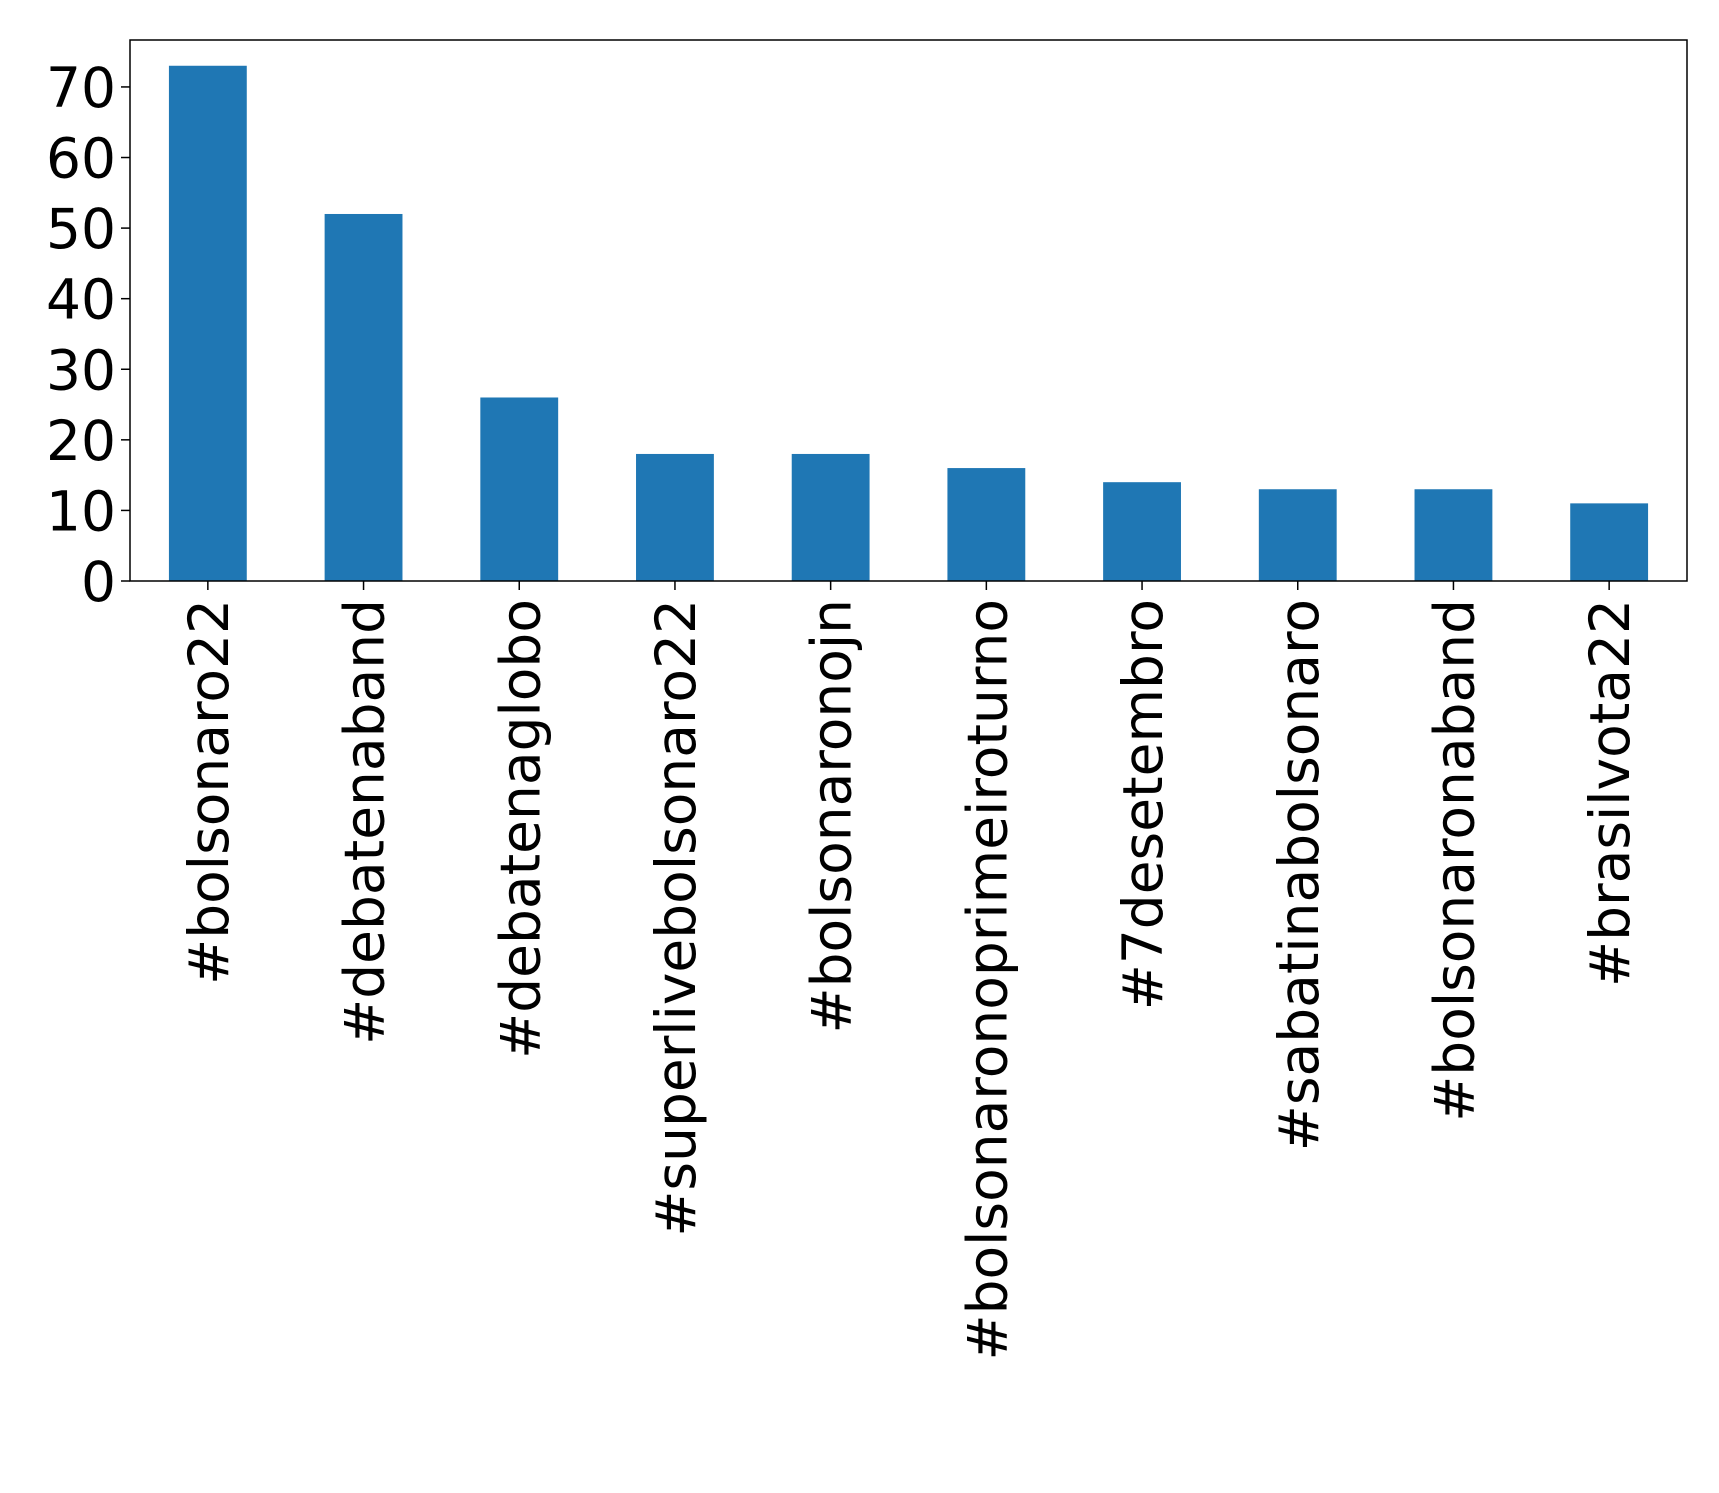  What do you see at coordinates (832, 816) in the screenshot?
I see `x-tick-label: #bolsonaronojn` at bounding box center [832, 816].